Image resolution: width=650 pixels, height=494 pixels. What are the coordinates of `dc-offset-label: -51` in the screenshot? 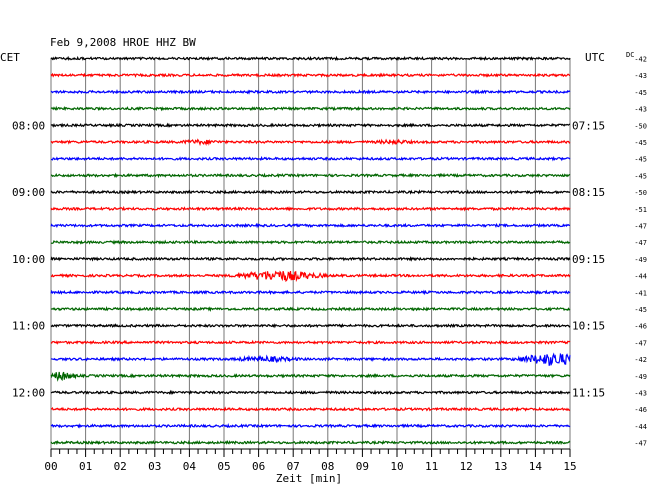 It's located at (640, 210).